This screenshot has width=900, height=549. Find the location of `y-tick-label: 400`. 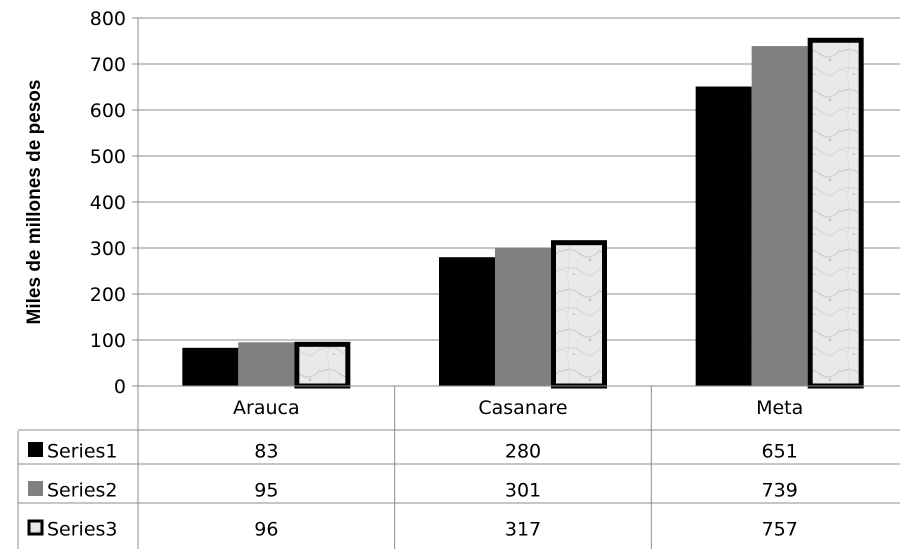

y-tick-label: 400 is located at coordinates (108, 203).